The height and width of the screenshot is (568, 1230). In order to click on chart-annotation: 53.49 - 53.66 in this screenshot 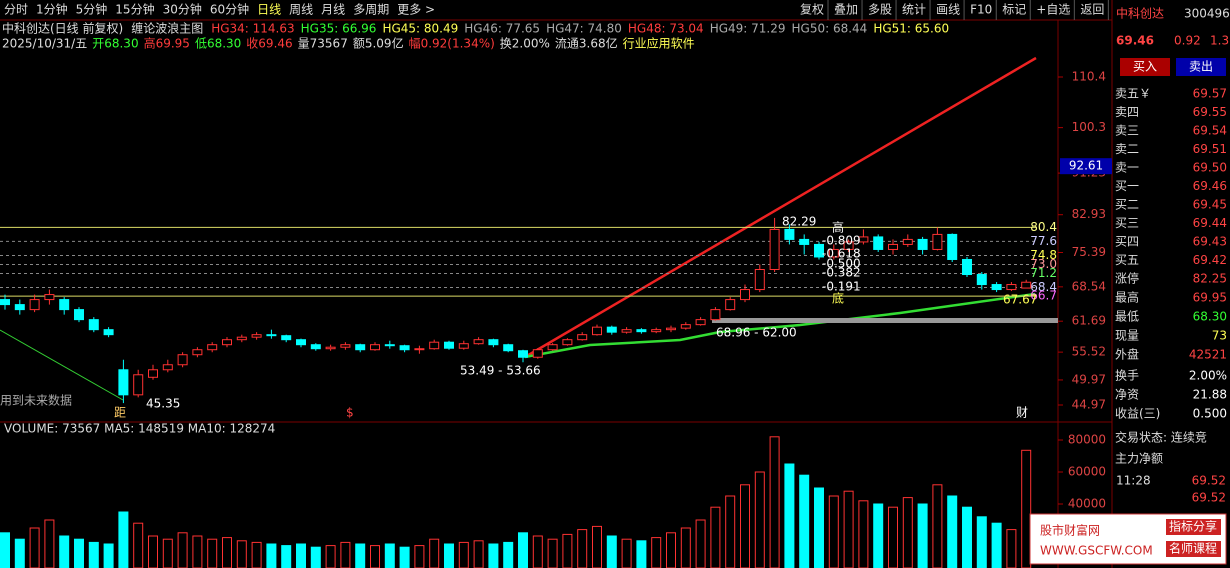, I will do `click(500, 371)`.